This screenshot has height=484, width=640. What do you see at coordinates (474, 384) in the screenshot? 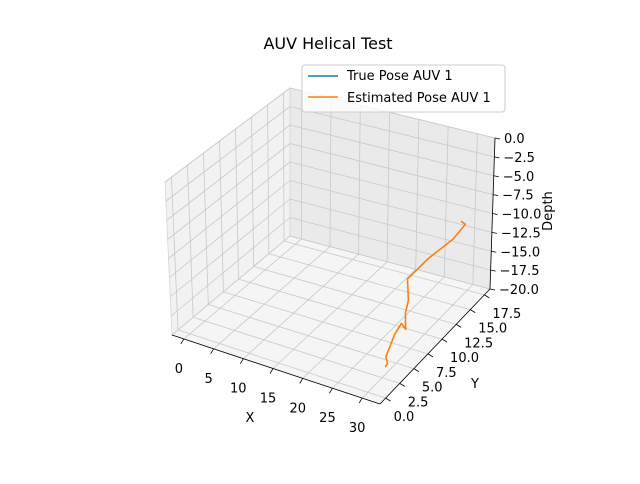
I see `y-axis-label: Y` at bounding box center [474, 384].